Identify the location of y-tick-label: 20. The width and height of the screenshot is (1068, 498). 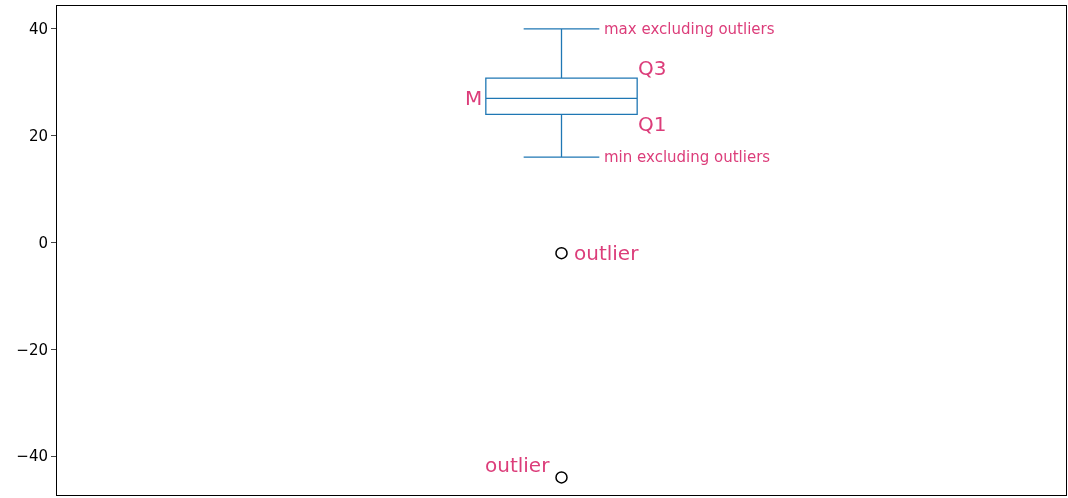
(38, 135).